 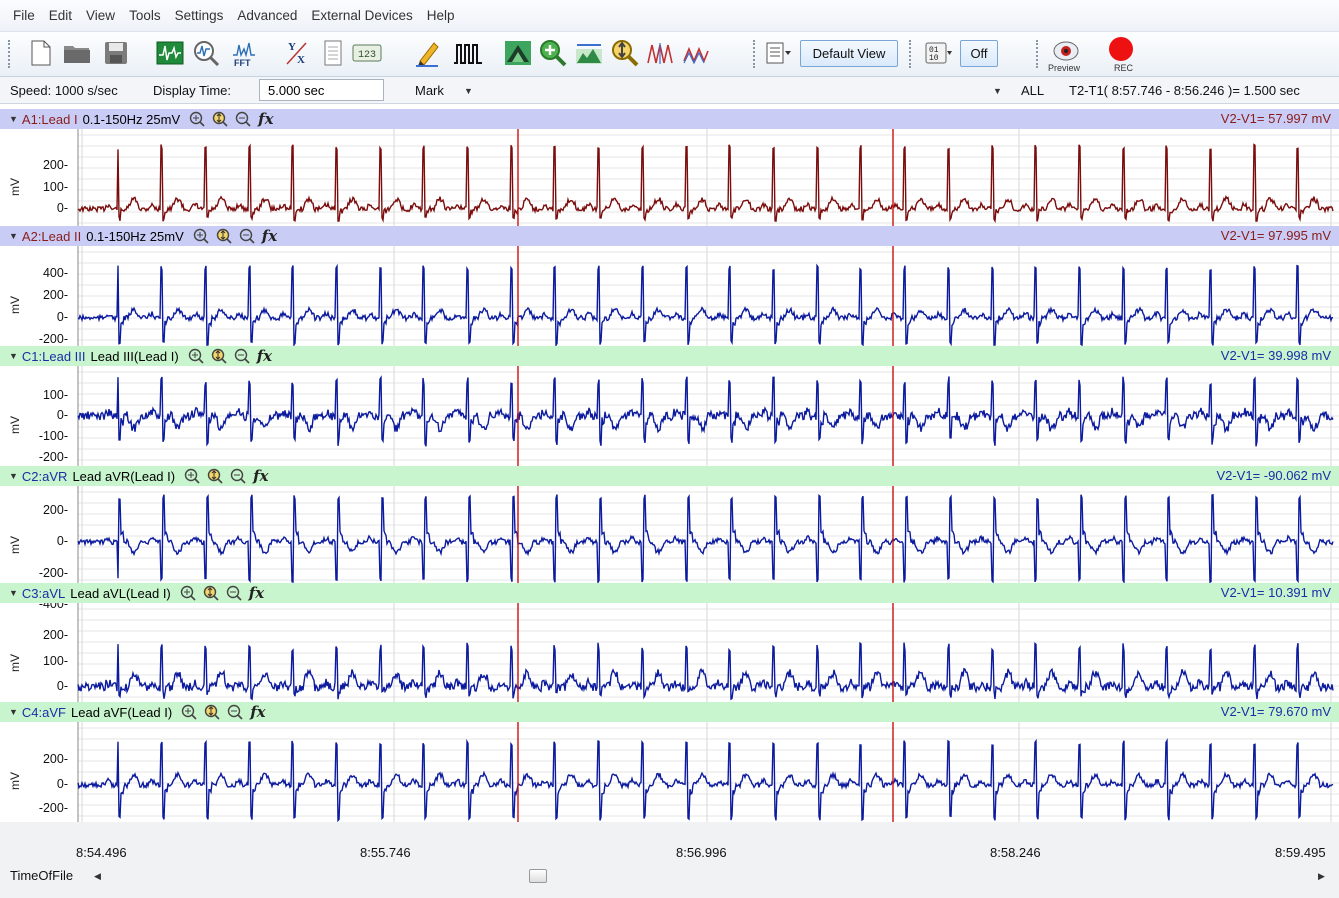 I want to click on save-icon, so click(x=116, y=53).